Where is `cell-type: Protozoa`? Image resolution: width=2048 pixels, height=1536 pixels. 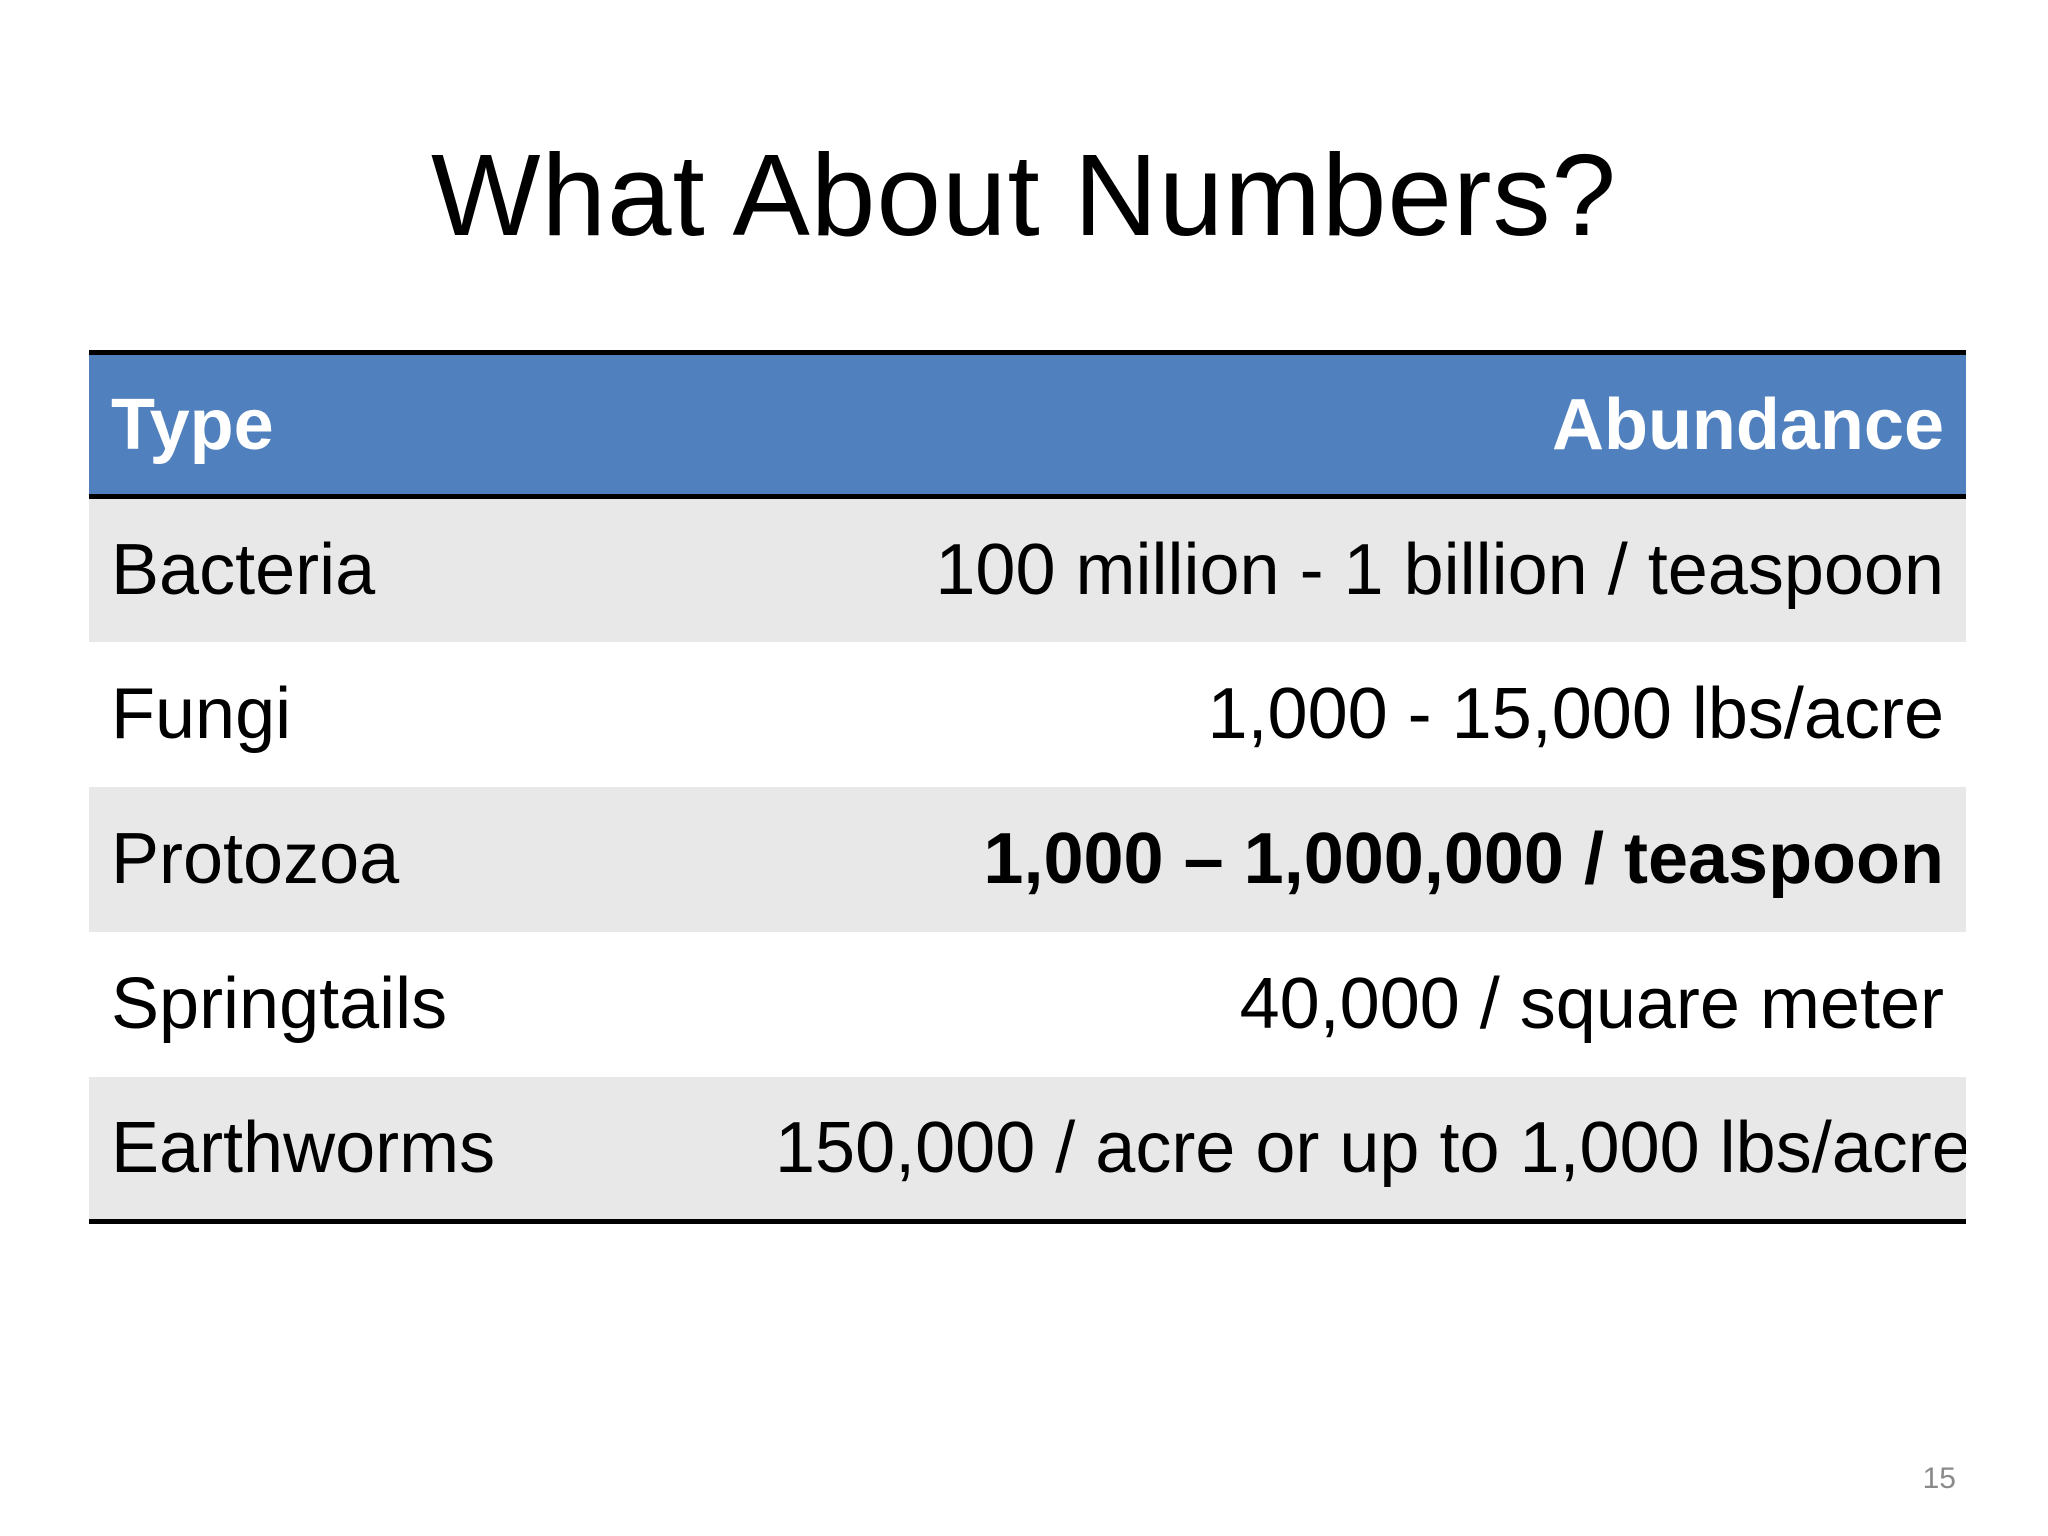
cell-type: Protozoa is located at coordinates (255, 859).